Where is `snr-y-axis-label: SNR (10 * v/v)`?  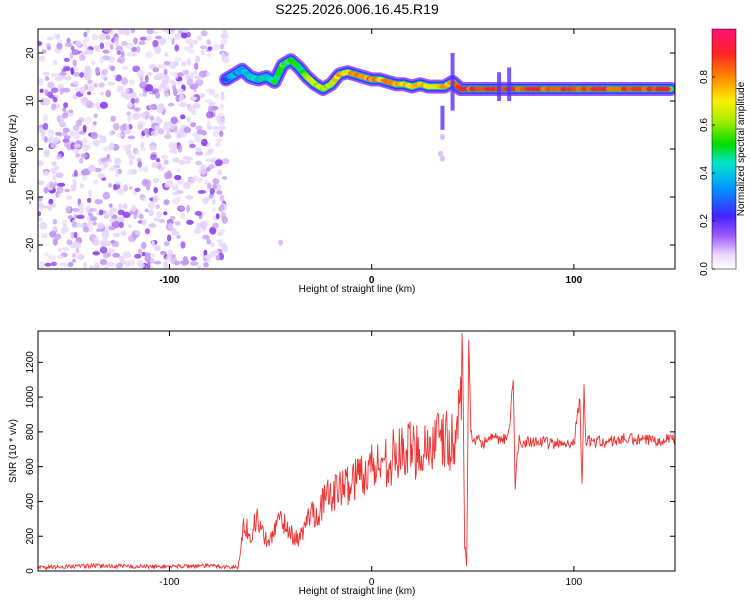
snr-y-axis-label: SNR (10 * v/v) is located at coordinates (13, 451).